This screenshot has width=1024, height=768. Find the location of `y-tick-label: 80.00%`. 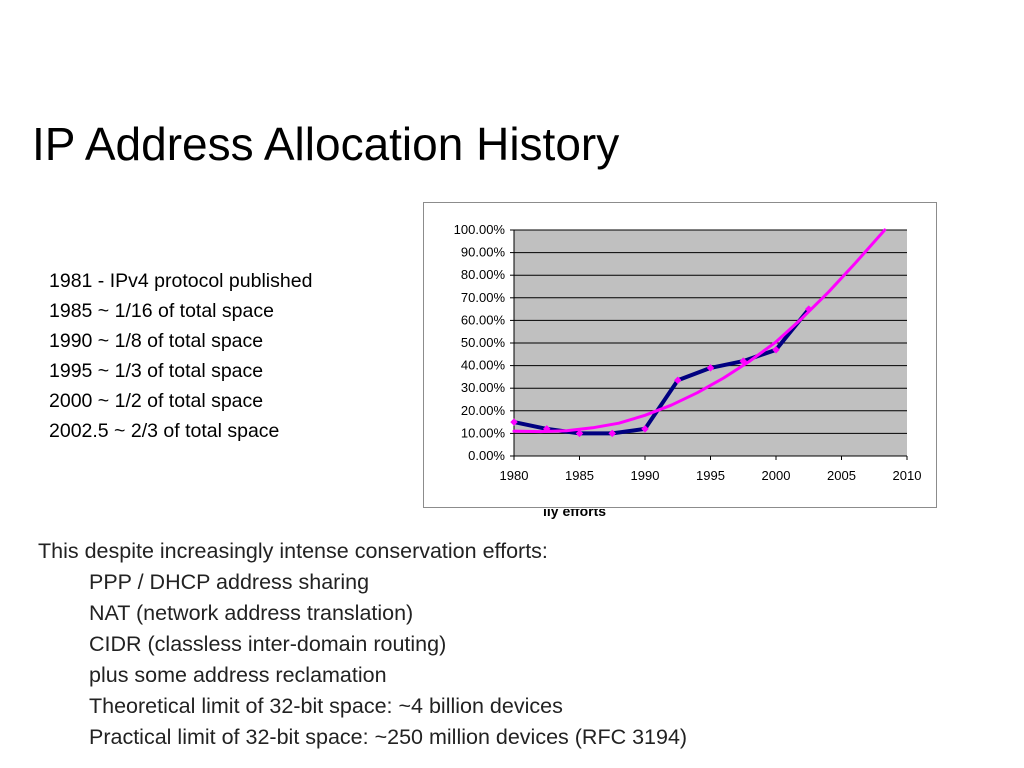

y-tick-label: 80.00% is located at coordinates (483, 274).